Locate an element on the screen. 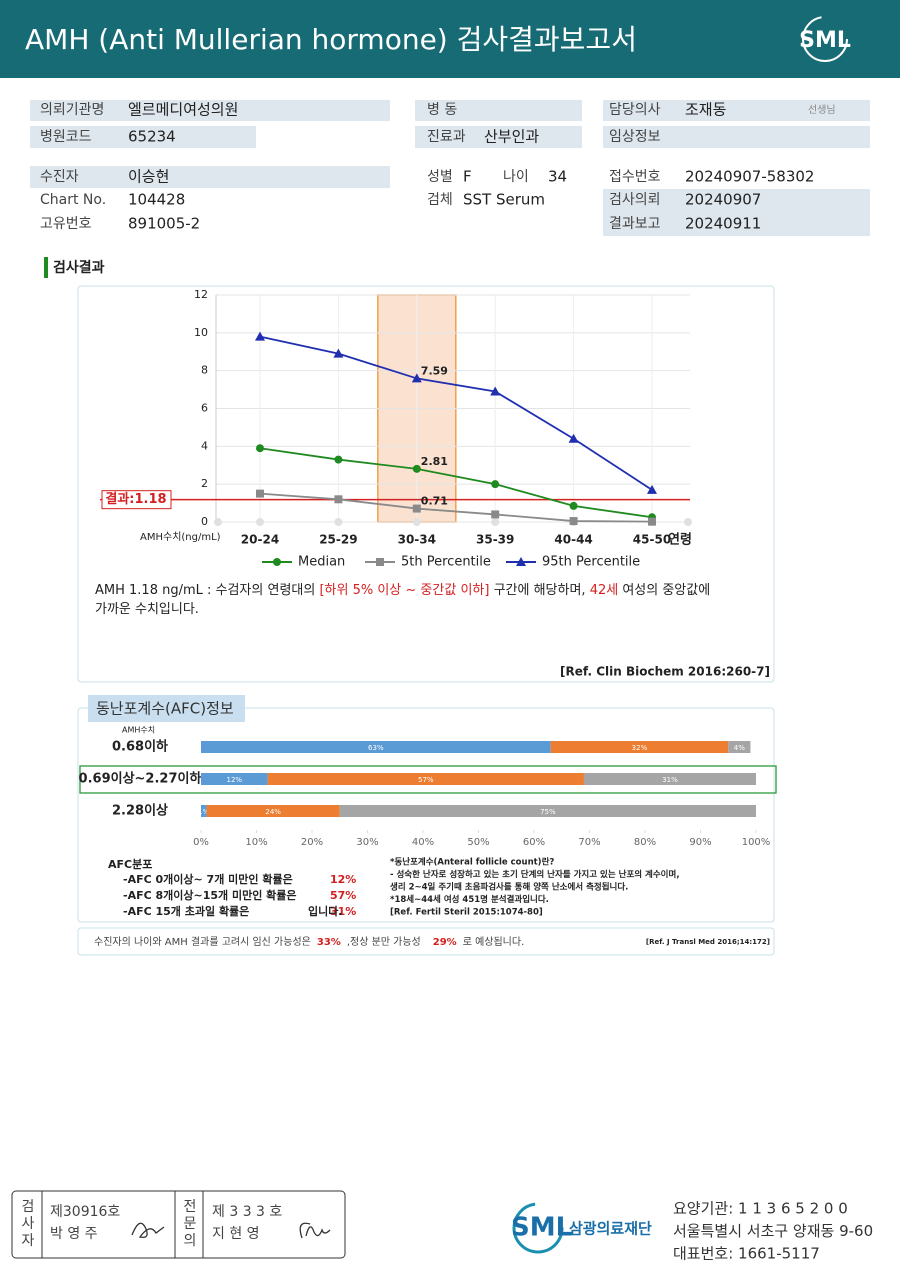 This screenshot has width=900, height=1271. field-value: F is located at coordinates (467, 177).